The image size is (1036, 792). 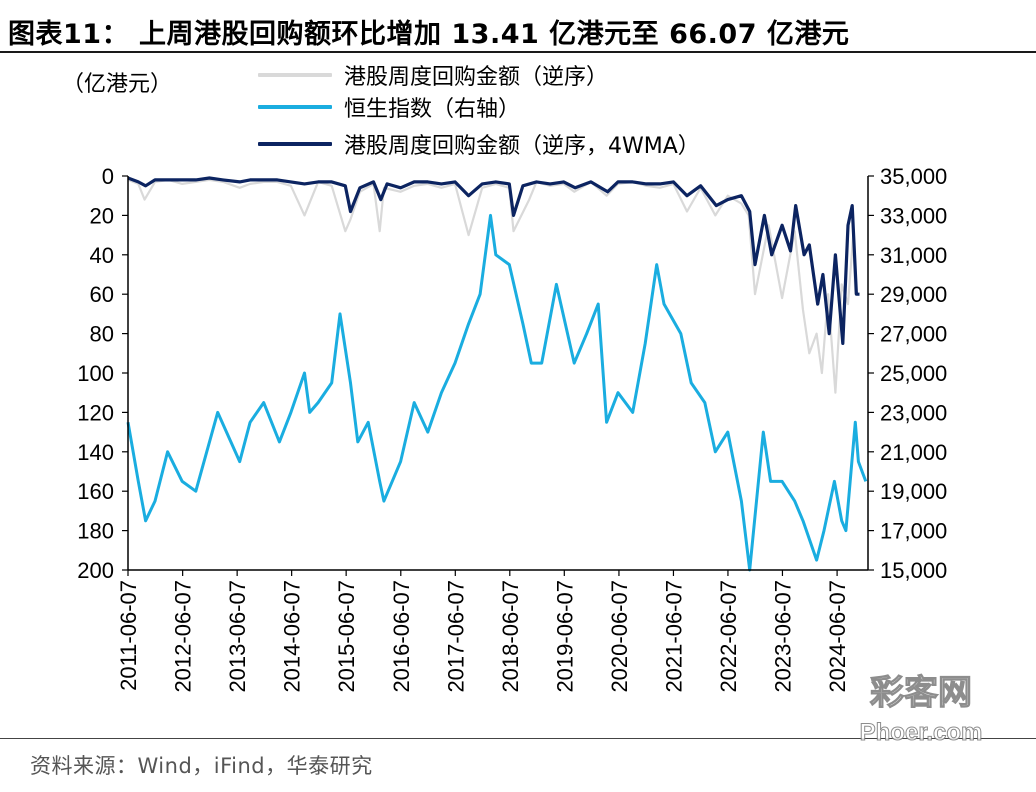 I want to click on left-tick-label: 160, so click(x=95, y=491).